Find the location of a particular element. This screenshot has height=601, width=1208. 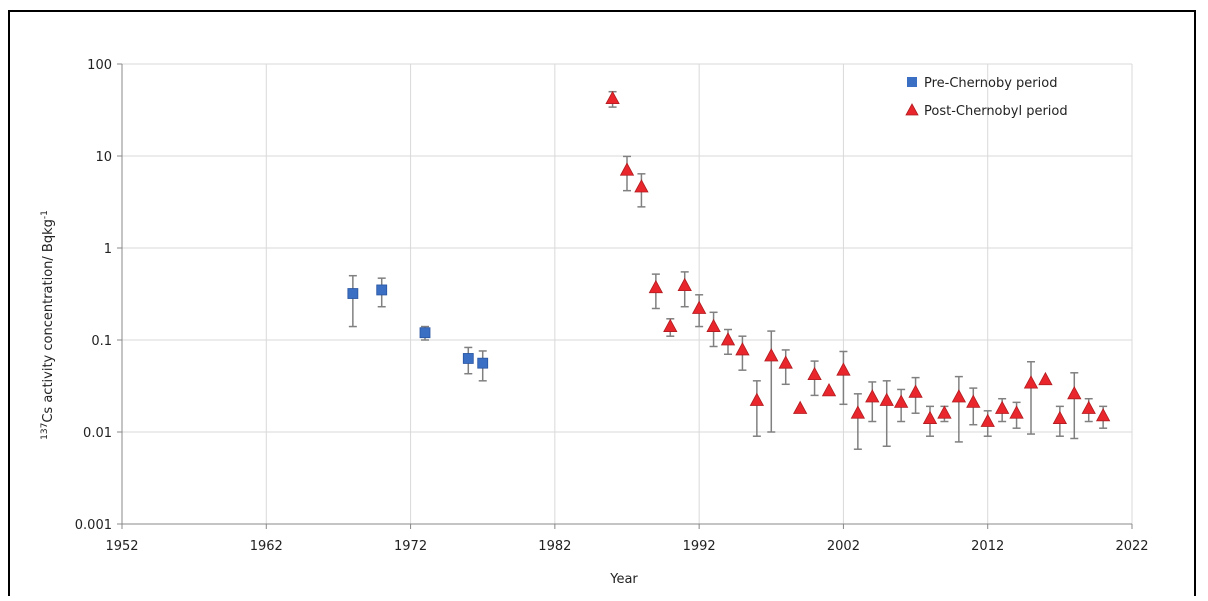

x-tick-label: 2012 is located at coordinates (987, 546).